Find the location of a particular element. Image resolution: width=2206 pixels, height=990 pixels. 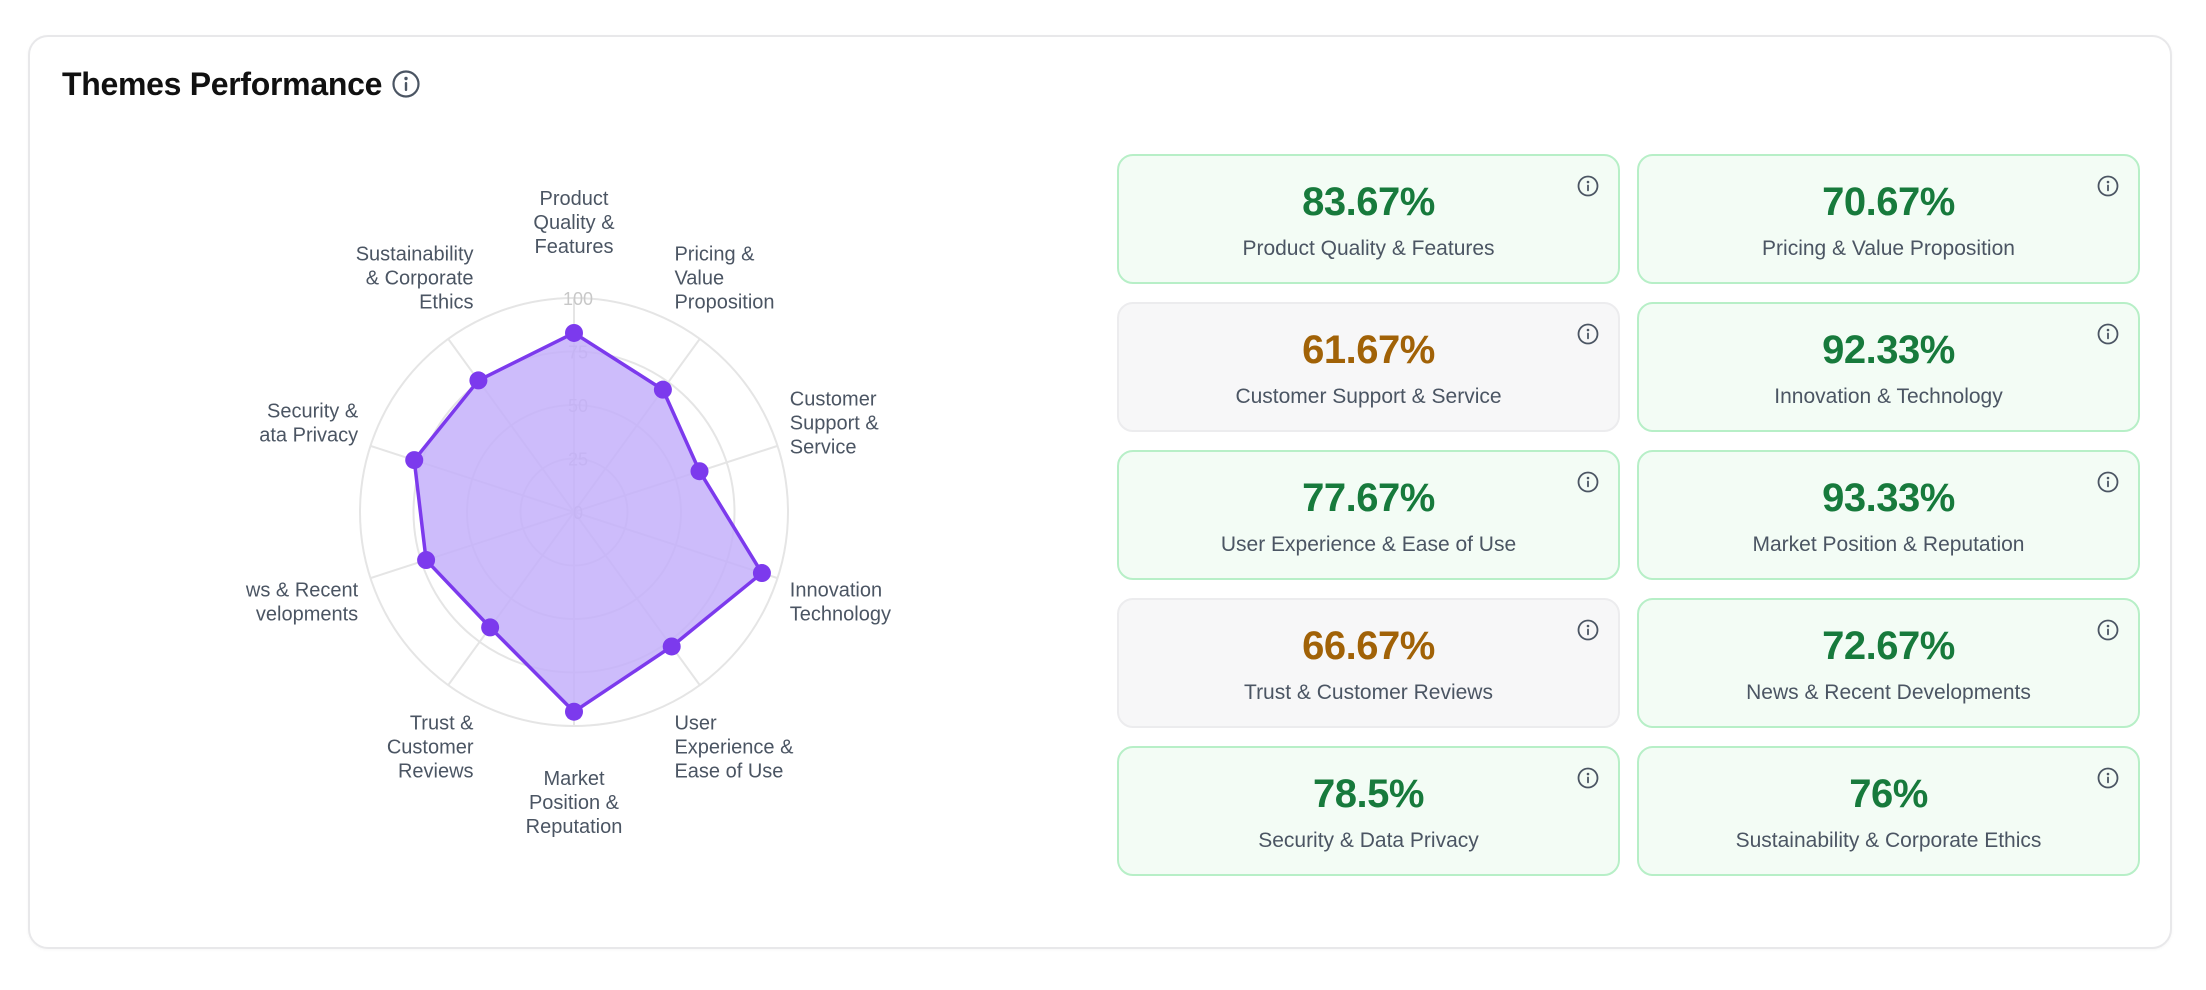

theme-score-tile: 66.67% Trust & Customer Reviews is located at coordinates (1368, 663).